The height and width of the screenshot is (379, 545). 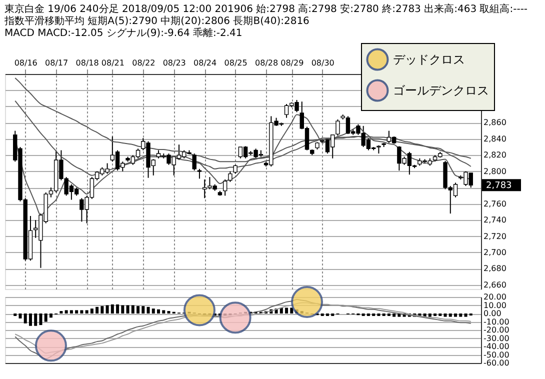 I want to click on y-tick-label: -30.00, so click(x=497, y=338).